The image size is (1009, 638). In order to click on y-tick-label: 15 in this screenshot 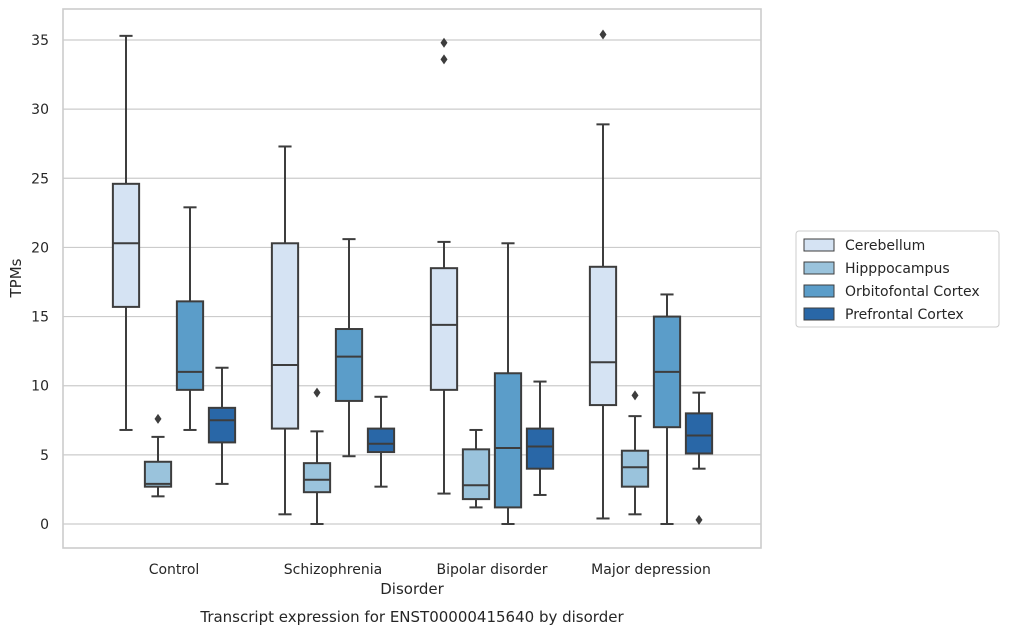, I will do `click(40, 318)`.